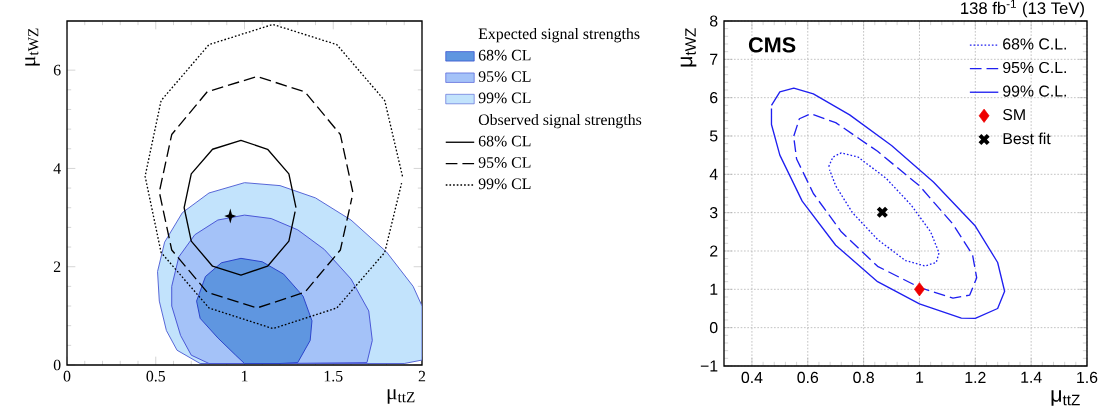 Image resolution: width=1099 pixels, height=418 pixels. I want to click on y-tick-label: 8, so click(713, 21).